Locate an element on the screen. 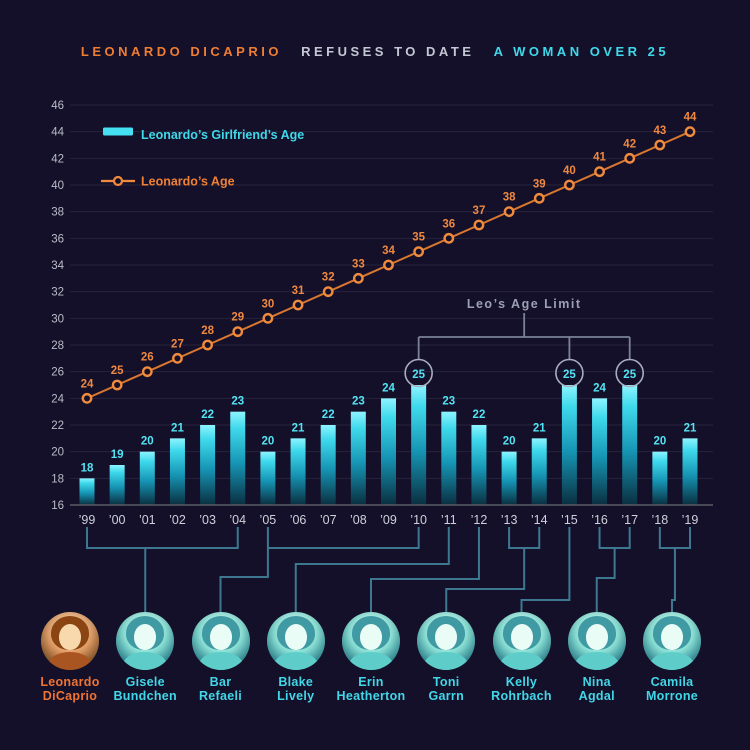 The width and height of the screenshot is (750, 750). bar-’09 is located at coordinates (388, 451).